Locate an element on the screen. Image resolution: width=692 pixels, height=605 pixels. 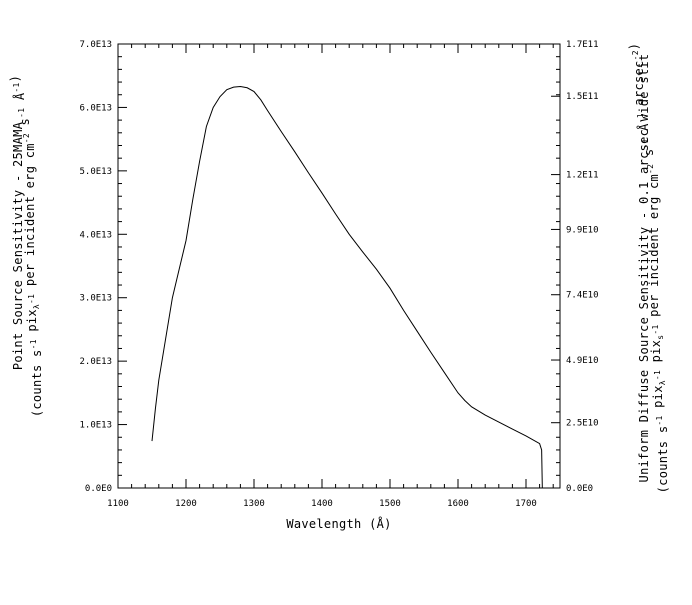
x-tick-label: 1400 is located at coordinates (322, 504).